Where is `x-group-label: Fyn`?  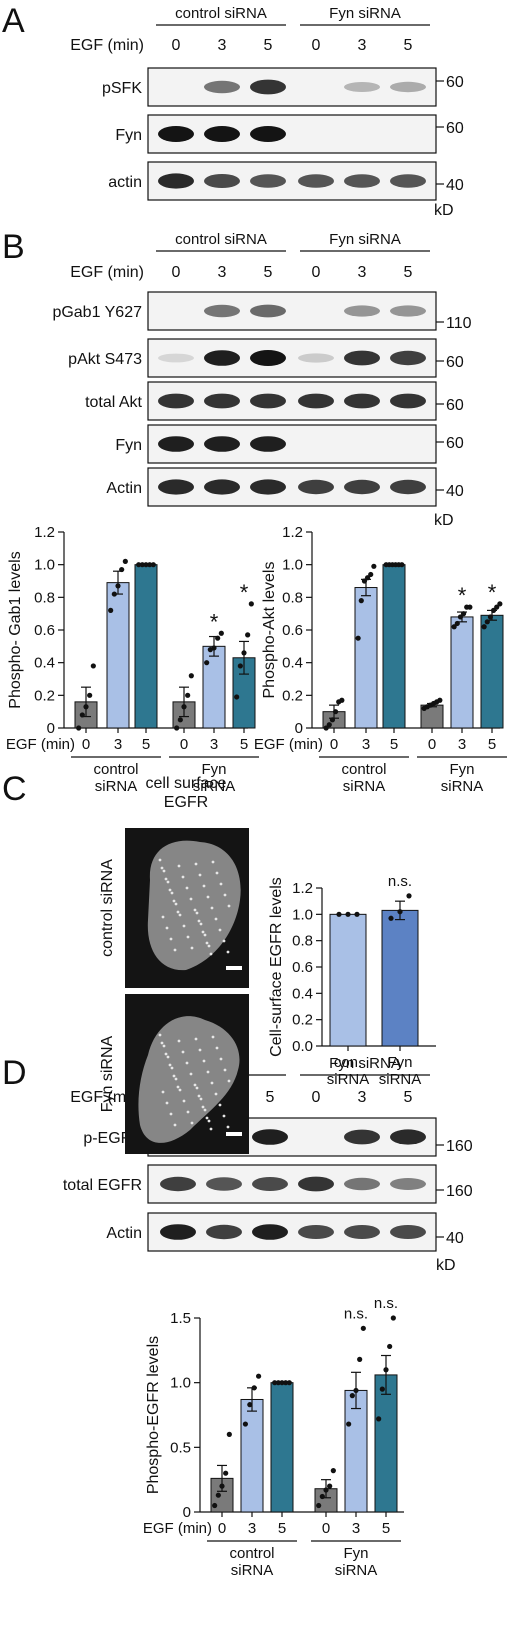 x-group-label: Fyn is located at coordinates (355, 1553).